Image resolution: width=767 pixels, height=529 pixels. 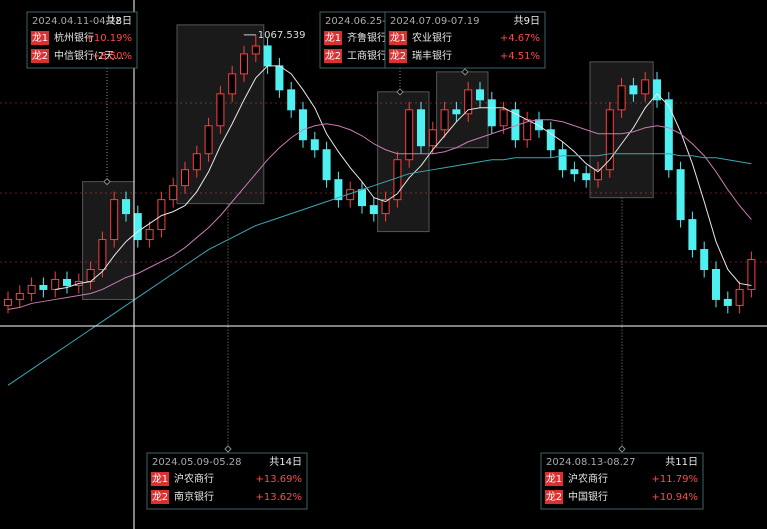 I want to click on annotation-count: 共8日, so click(x=119, y=21).